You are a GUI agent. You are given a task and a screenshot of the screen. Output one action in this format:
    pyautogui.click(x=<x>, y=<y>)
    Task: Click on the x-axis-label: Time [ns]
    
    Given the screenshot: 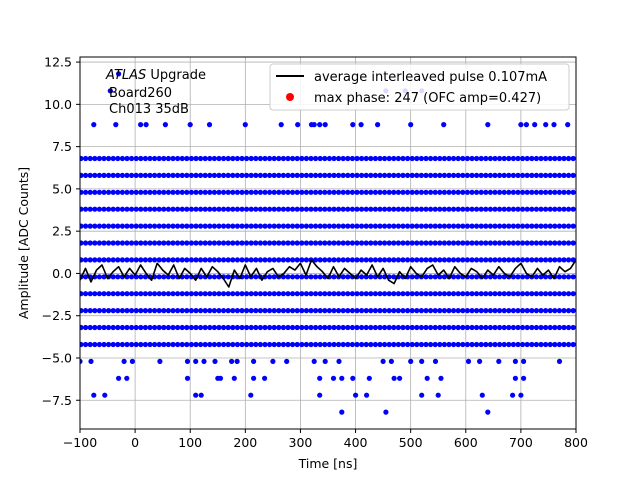 What is the action you would take?
    pyautogui.click(x=328, y=463)
    